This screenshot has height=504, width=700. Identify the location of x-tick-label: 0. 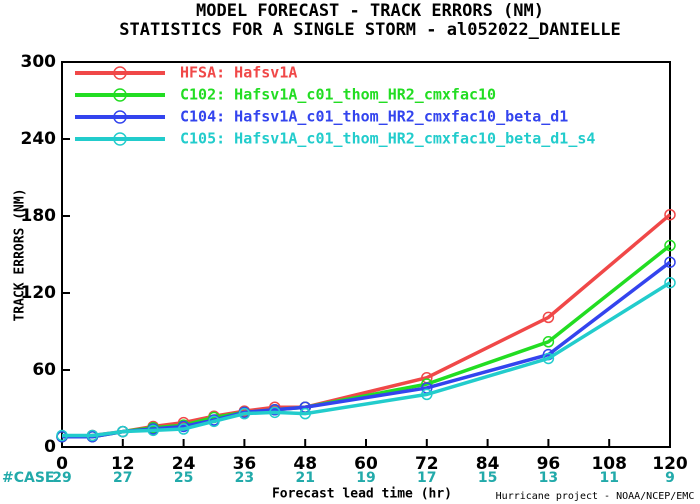
(62, 464).